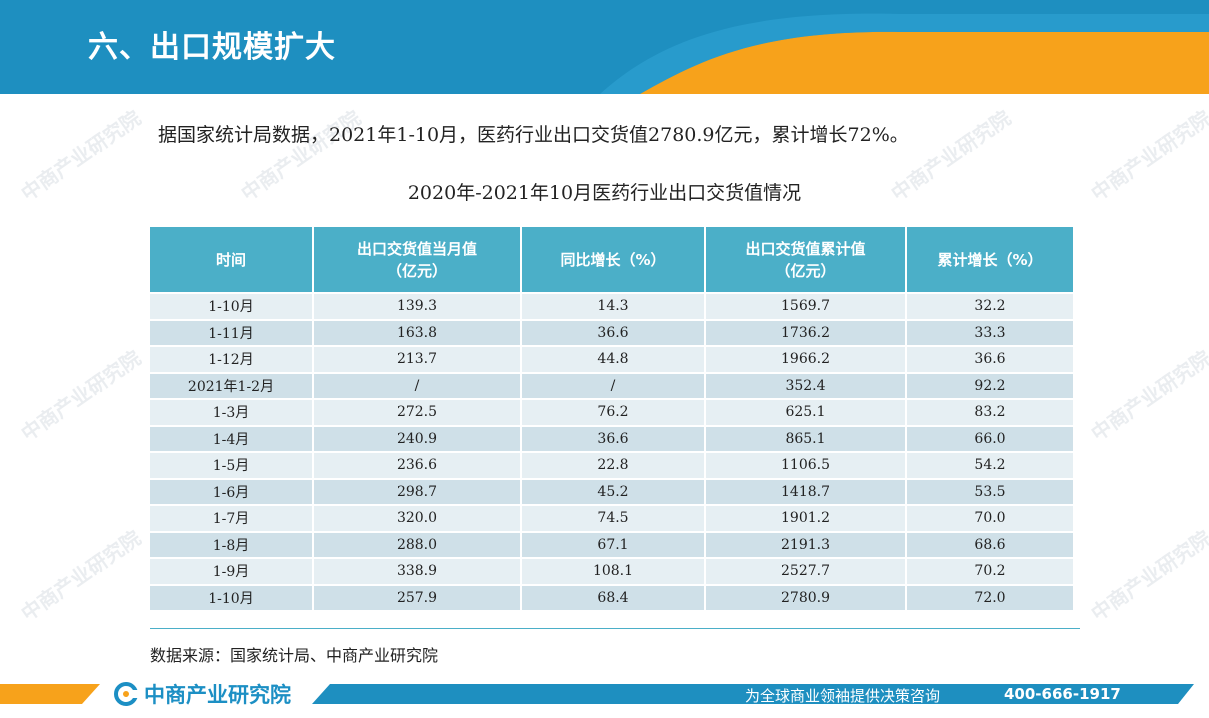  I want to click on table-cell: 1-11月, so click(232, 332).